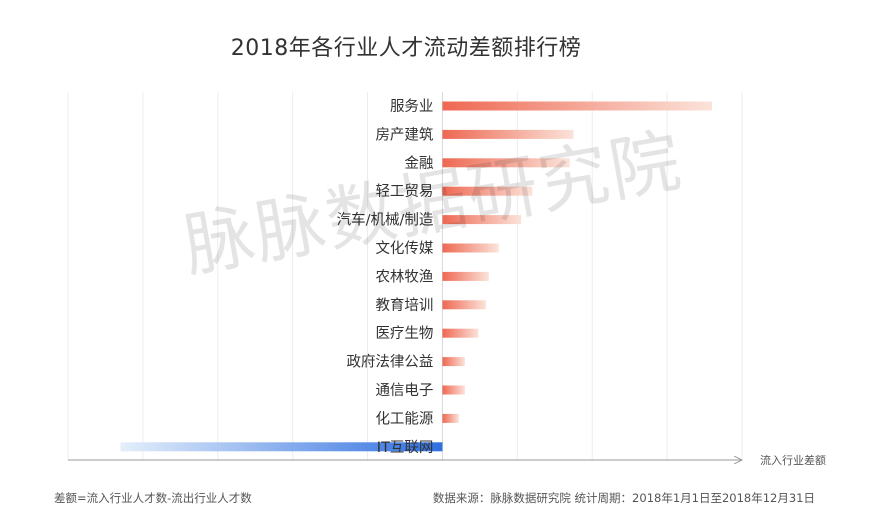 The height and width of the screenshot is (529, 877). I want to click on category-label-12: 化工能源, so click(404, 418).